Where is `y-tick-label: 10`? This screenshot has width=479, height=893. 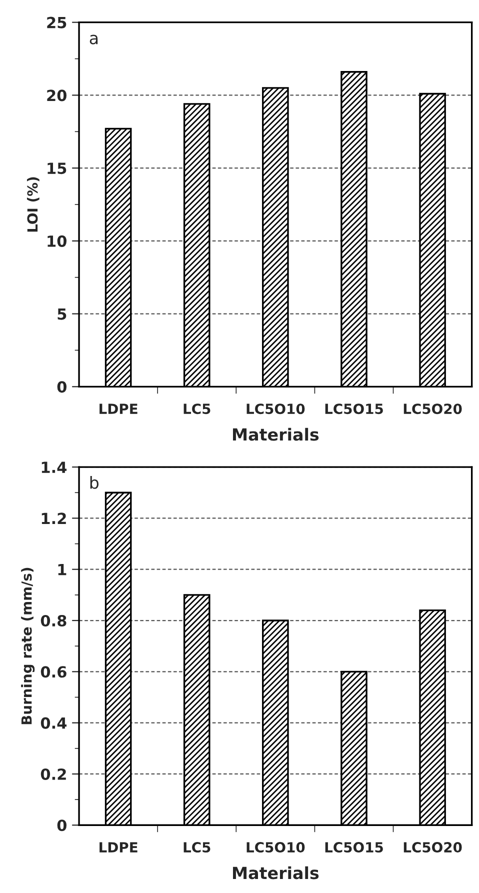
y-tick-label: 10 is located at coordinates (57, 241).